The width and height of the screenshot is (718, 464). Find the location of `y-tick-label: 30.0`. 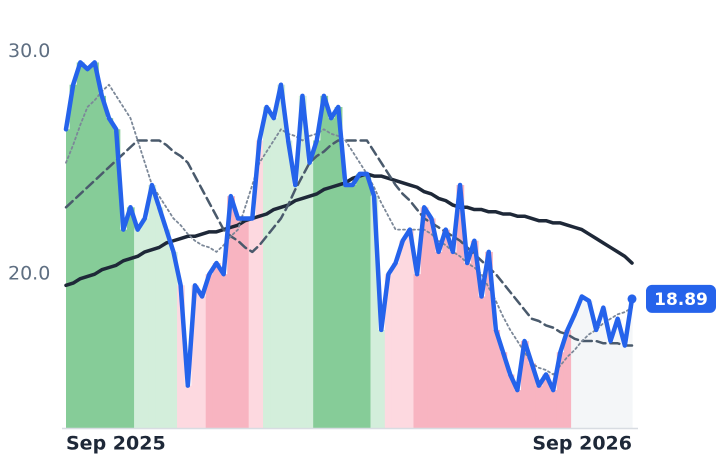

y-tick-label: 30.0 is located at coordinates (29, 51).